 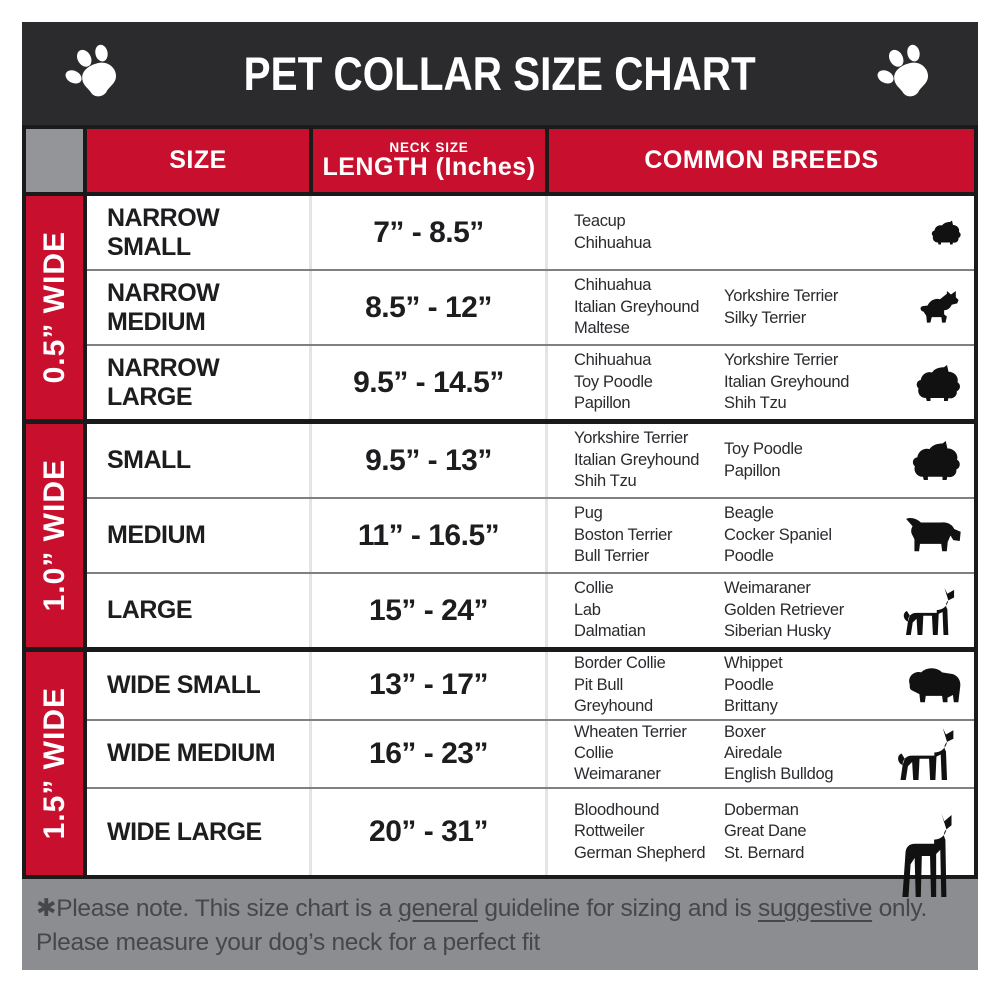 What do you see at coordinates (793, 460) in the screenshot?
I see `breeds-column-2: Toy Poodle Papillon` at bounding box center [793, 460].